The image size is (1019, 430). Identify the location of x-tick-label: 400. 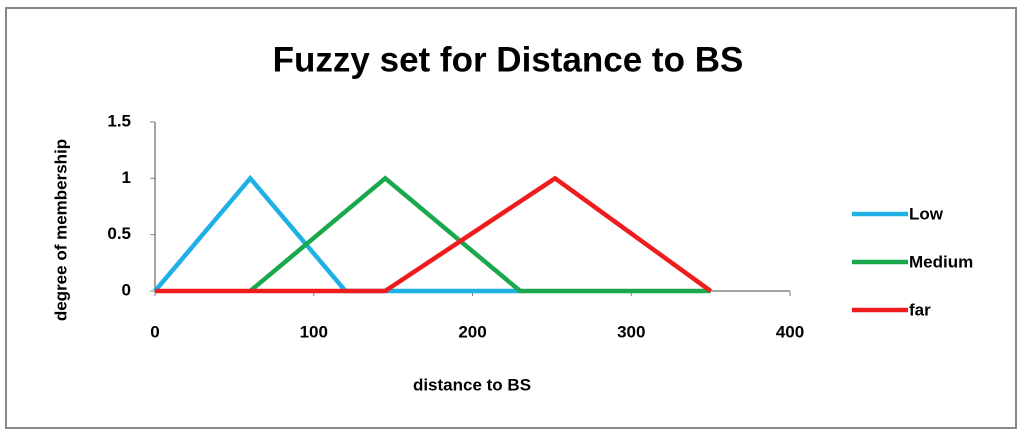
(790, 331).